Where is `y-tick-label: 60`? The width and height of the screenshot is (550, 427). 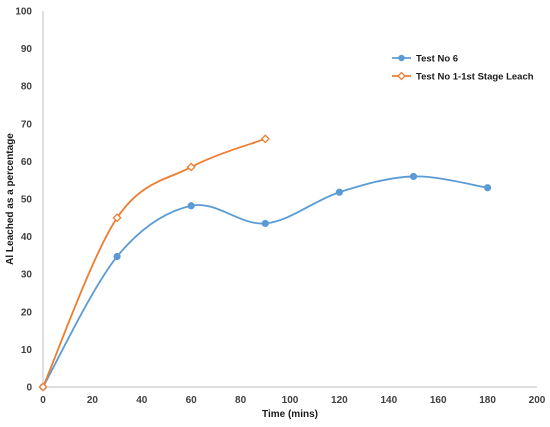 y-tick-label: 60 is located at coordinates (27, 162).